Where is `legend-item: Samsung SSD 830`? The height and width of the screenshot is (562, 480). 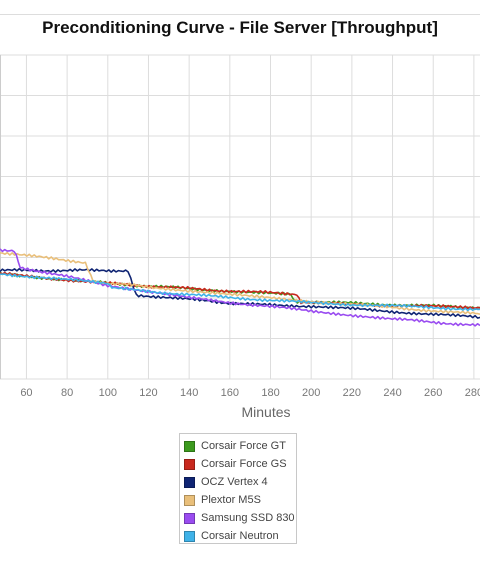
legend-item: Samsung SSD 830 is located at coordinates (240, 518).